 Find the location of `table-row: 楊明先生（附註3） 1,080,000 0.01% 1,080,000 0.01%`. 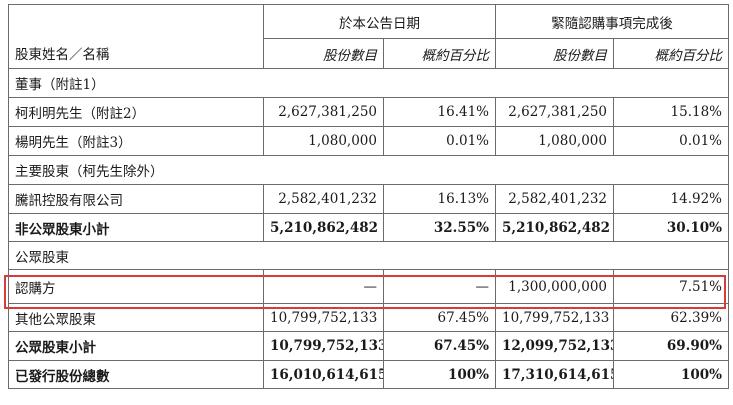

table-row: 楊明先生（附註3） 1,080,000 0.01% 1,080,000 0.01% is located at coordinates (368, 141).